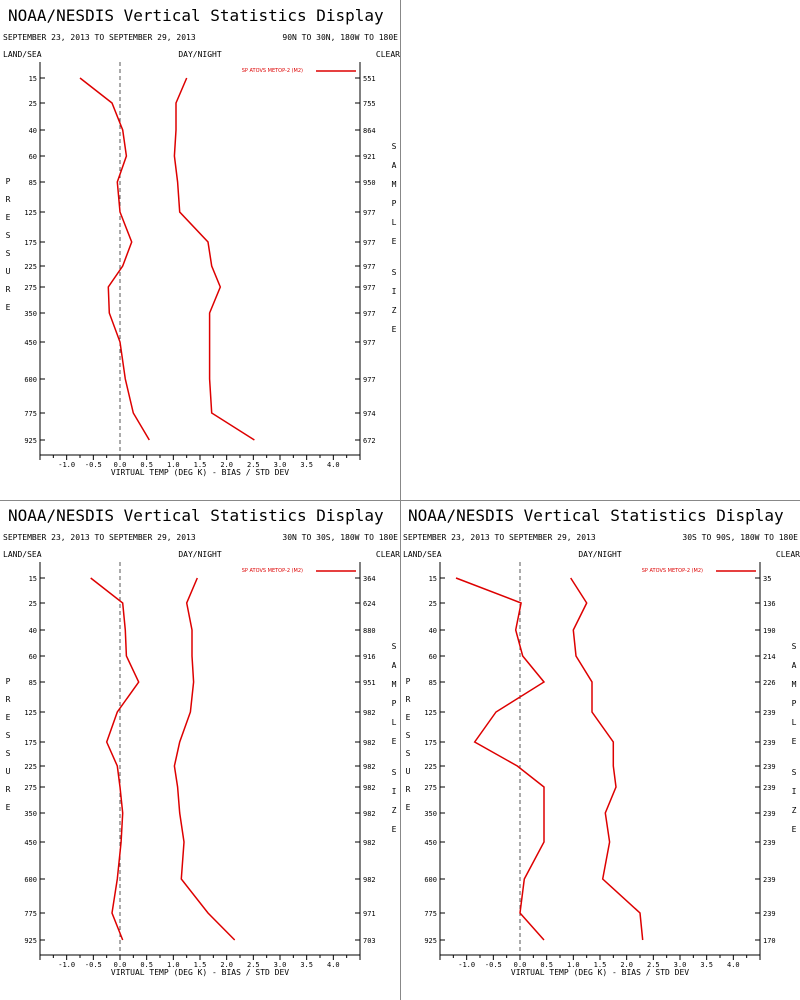 The image size is (800, 1000). What do you see at coordinates (204, 759) in the screenshot?
I see `std-dev-line` at bounding box center [204, 759].